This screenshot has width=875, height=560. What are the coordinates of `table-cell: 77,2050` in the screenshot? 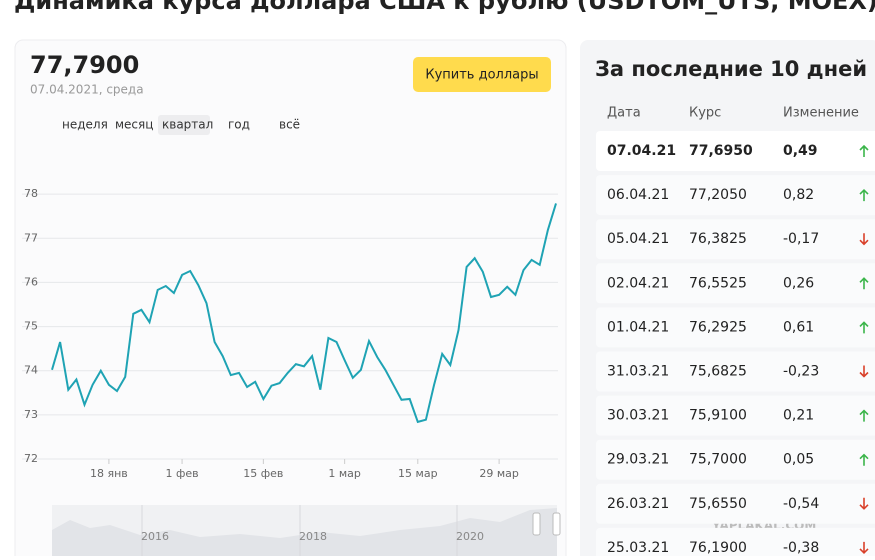 It's located at (718, 195).